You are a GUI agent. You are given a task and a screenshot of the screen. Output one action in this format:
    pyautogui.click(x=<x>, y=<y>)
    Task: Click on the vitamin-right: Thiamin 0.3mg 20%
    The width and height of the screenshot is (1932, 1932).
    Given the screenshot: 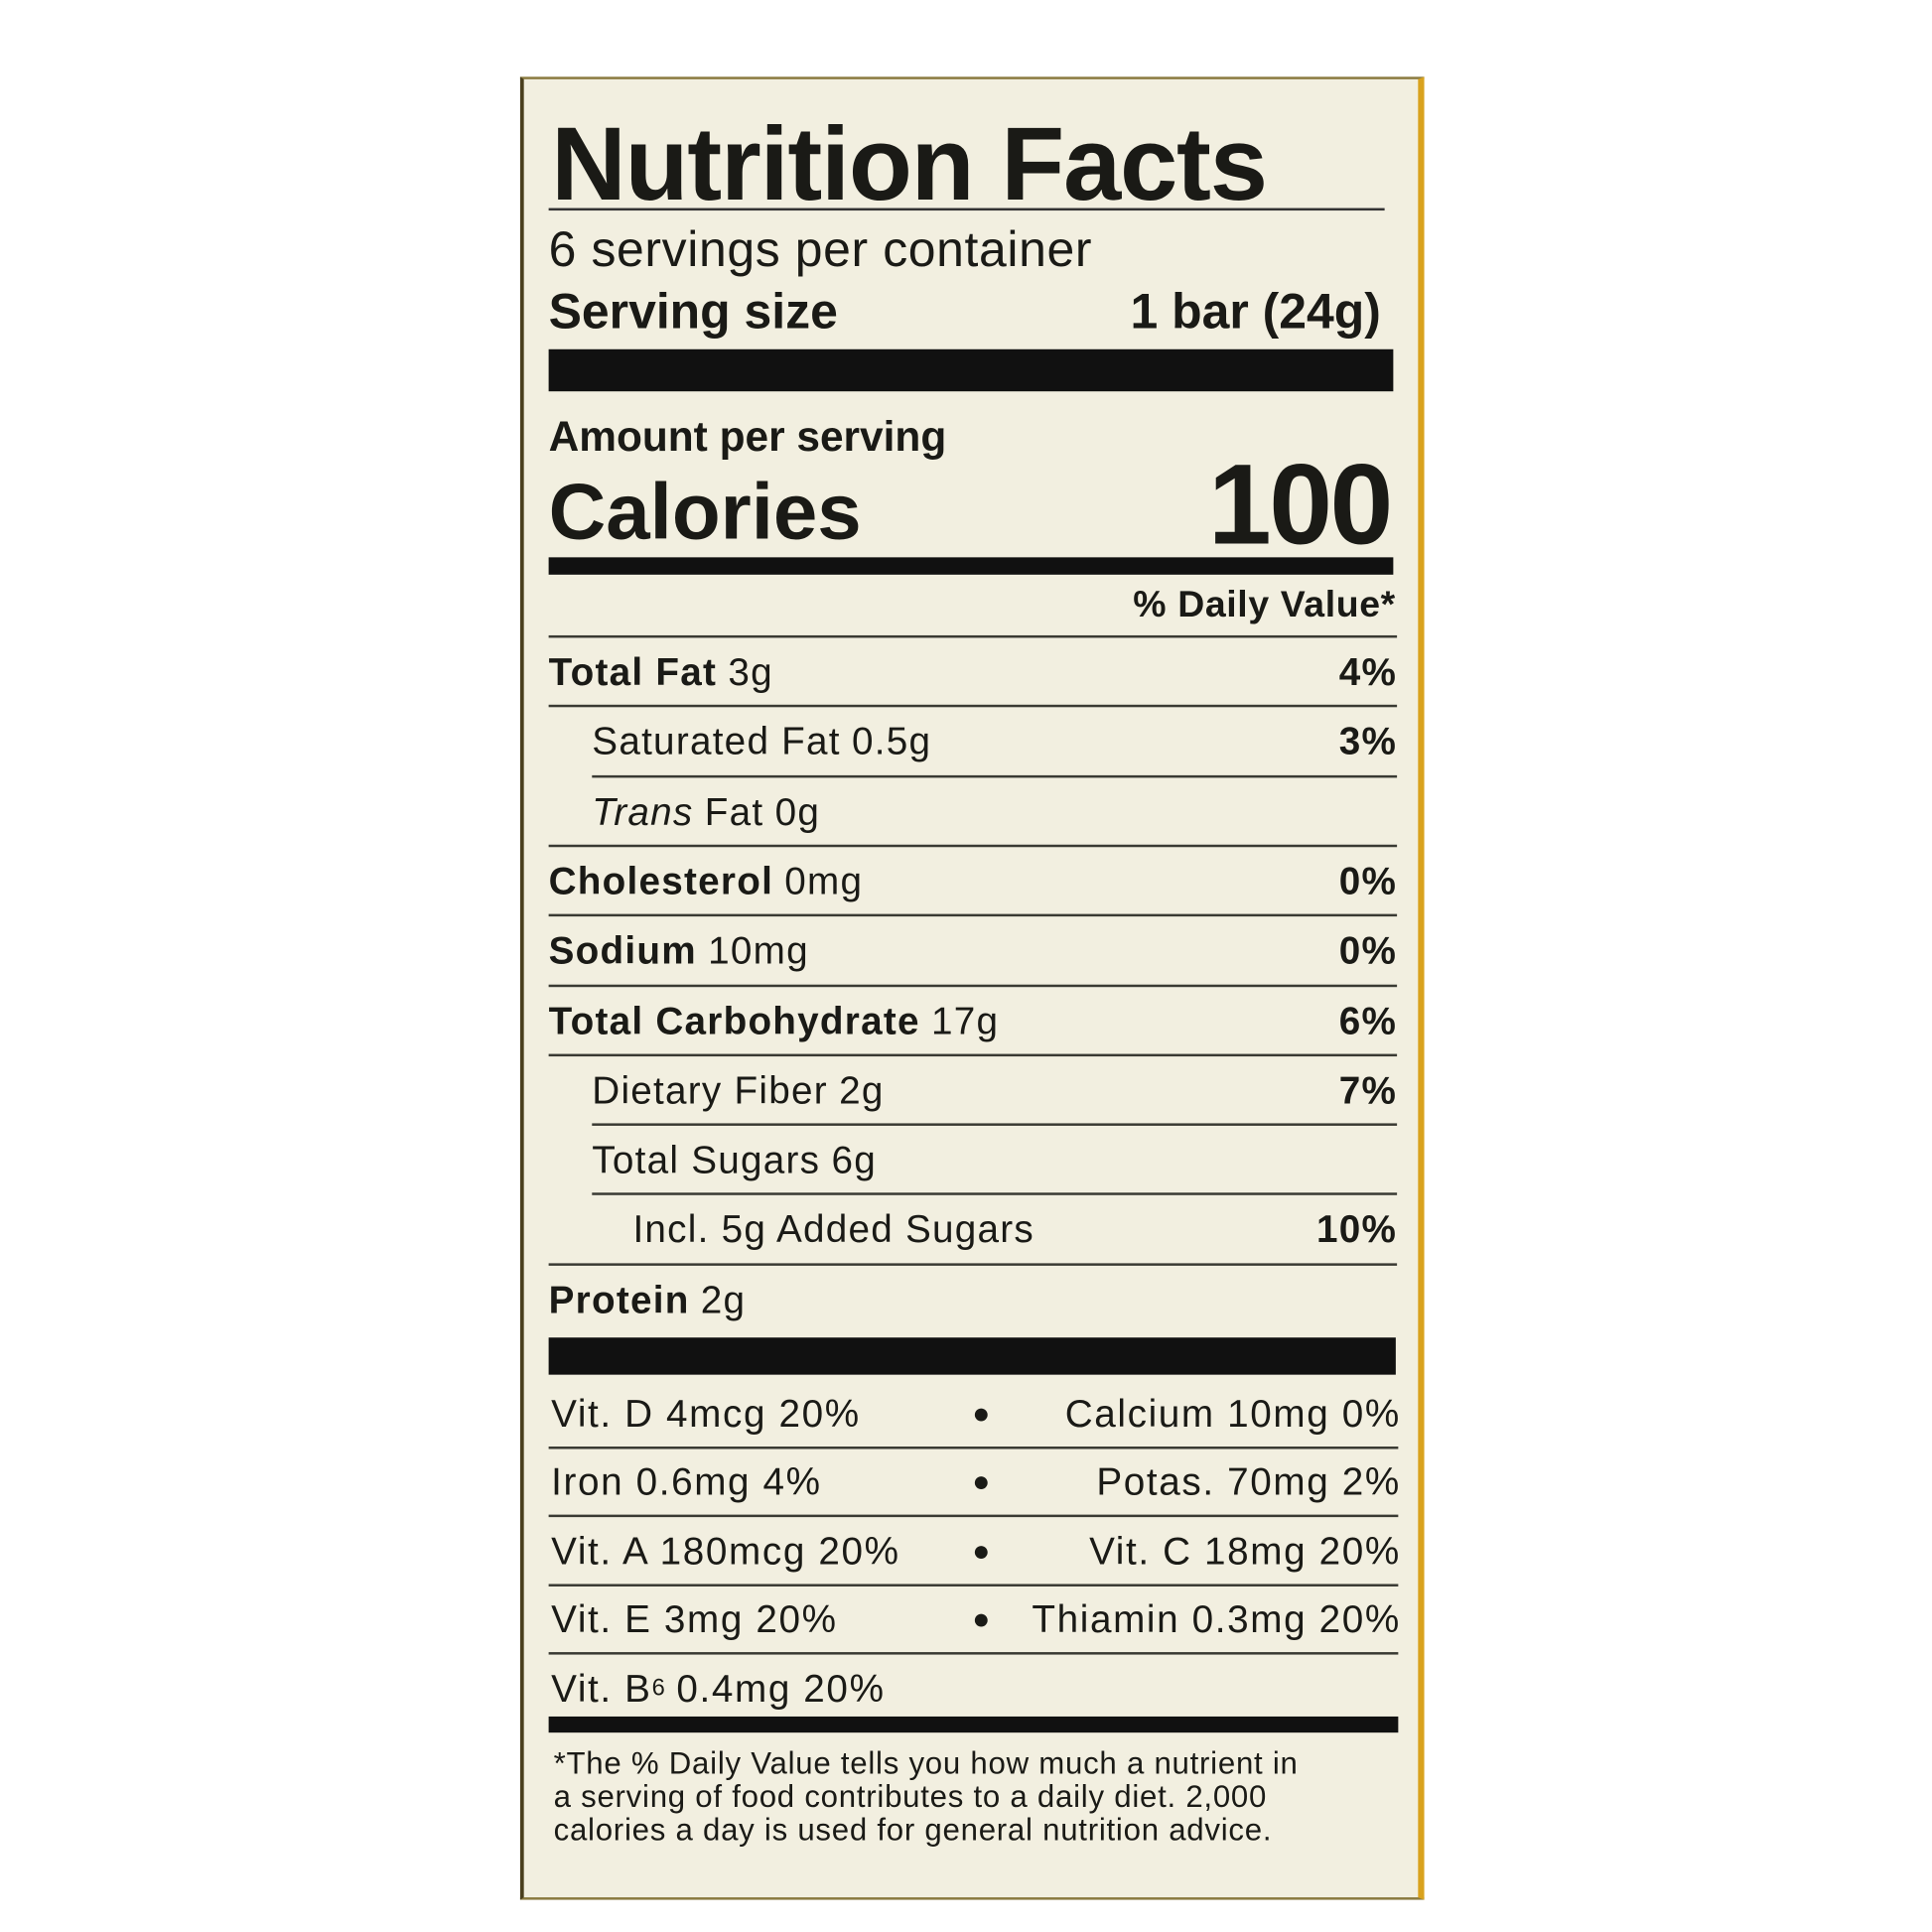 What is the action you would take?
    pyautogui.click(x=1217, y=1619)
    